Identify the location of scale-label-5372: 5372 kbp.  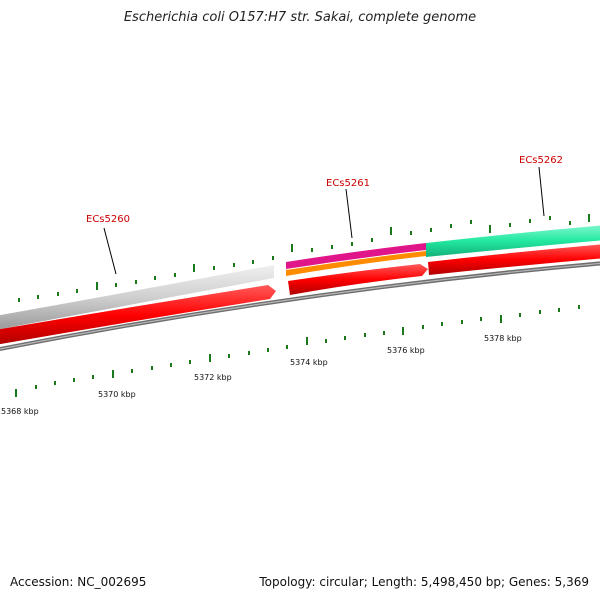
(213, 377).